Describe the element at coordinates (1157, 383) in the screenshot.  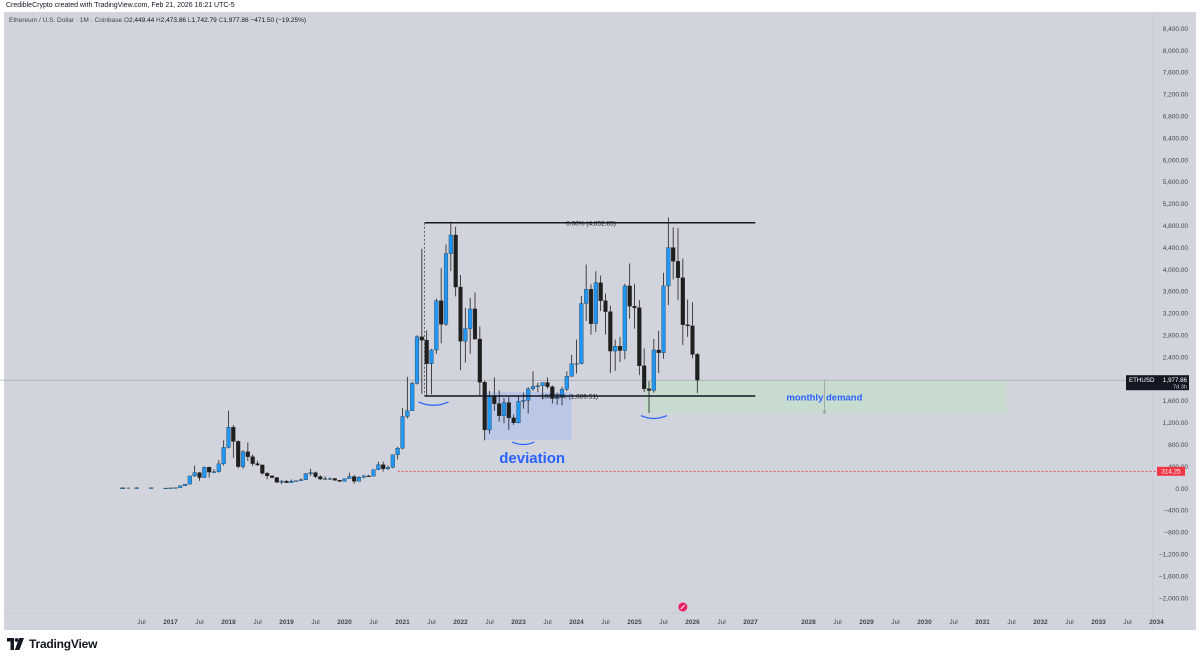
I see `price-label-box` at that location.